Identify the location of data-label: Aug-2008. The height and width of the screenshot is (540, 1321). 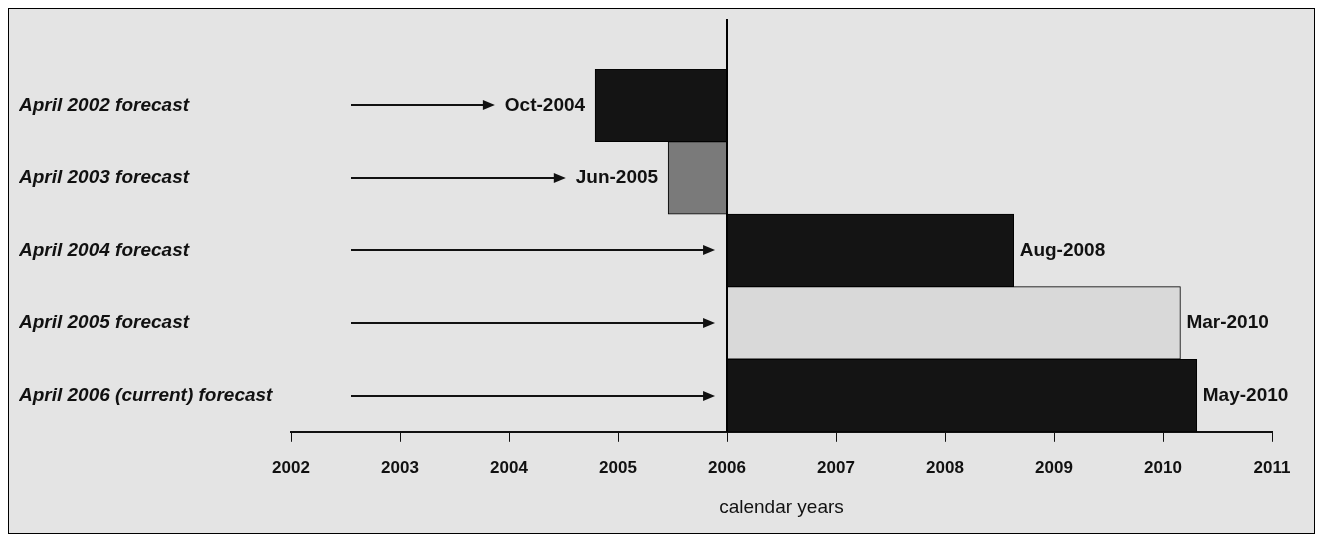
(1062, 249).